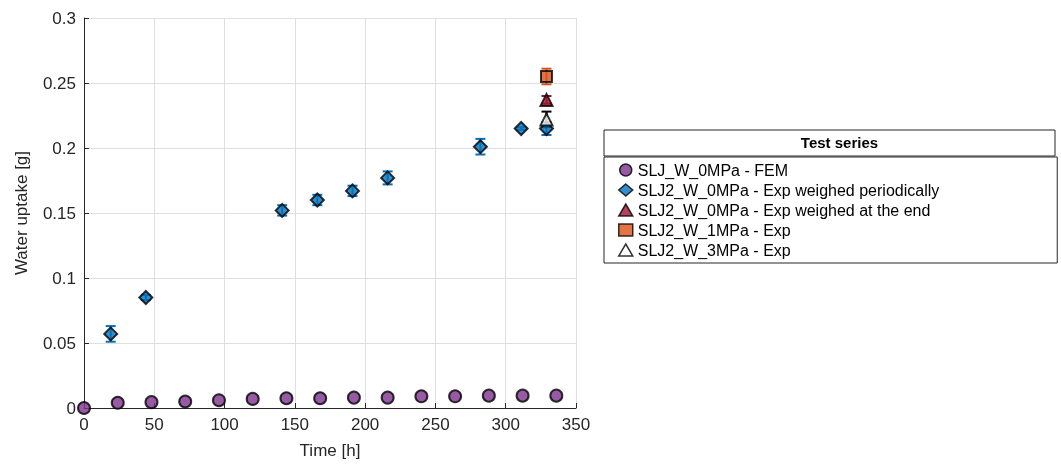 This screenshot has width=1061, height=471. I want to click on y-tick-label: 0.3, so click(64, 18).